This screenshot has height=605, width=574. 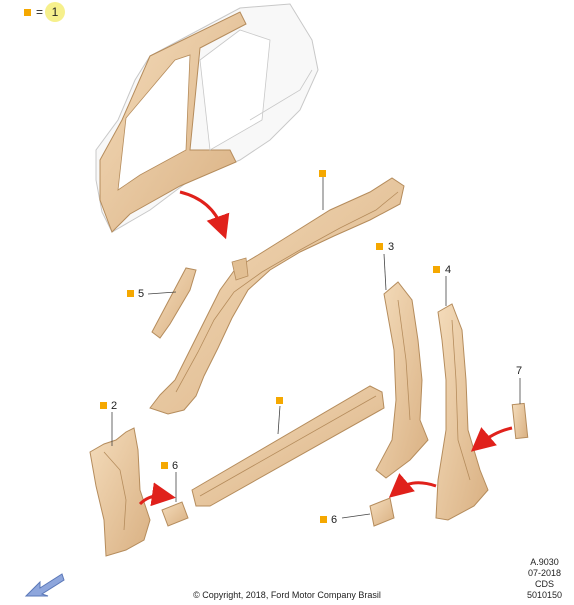 What do you see at coordinates (174, 303) in the screenshot?
I see `part-5-bracket` at bounding box center [174, 303].